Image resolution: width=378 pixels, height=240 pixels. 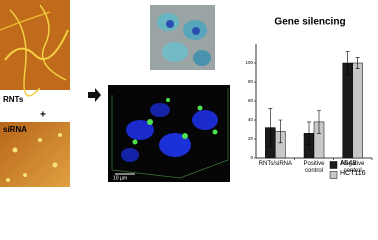 What do you see at coordinates (13, 99) in the screenshot?
I see `label: RNTs` at bounding box center [13, 99].